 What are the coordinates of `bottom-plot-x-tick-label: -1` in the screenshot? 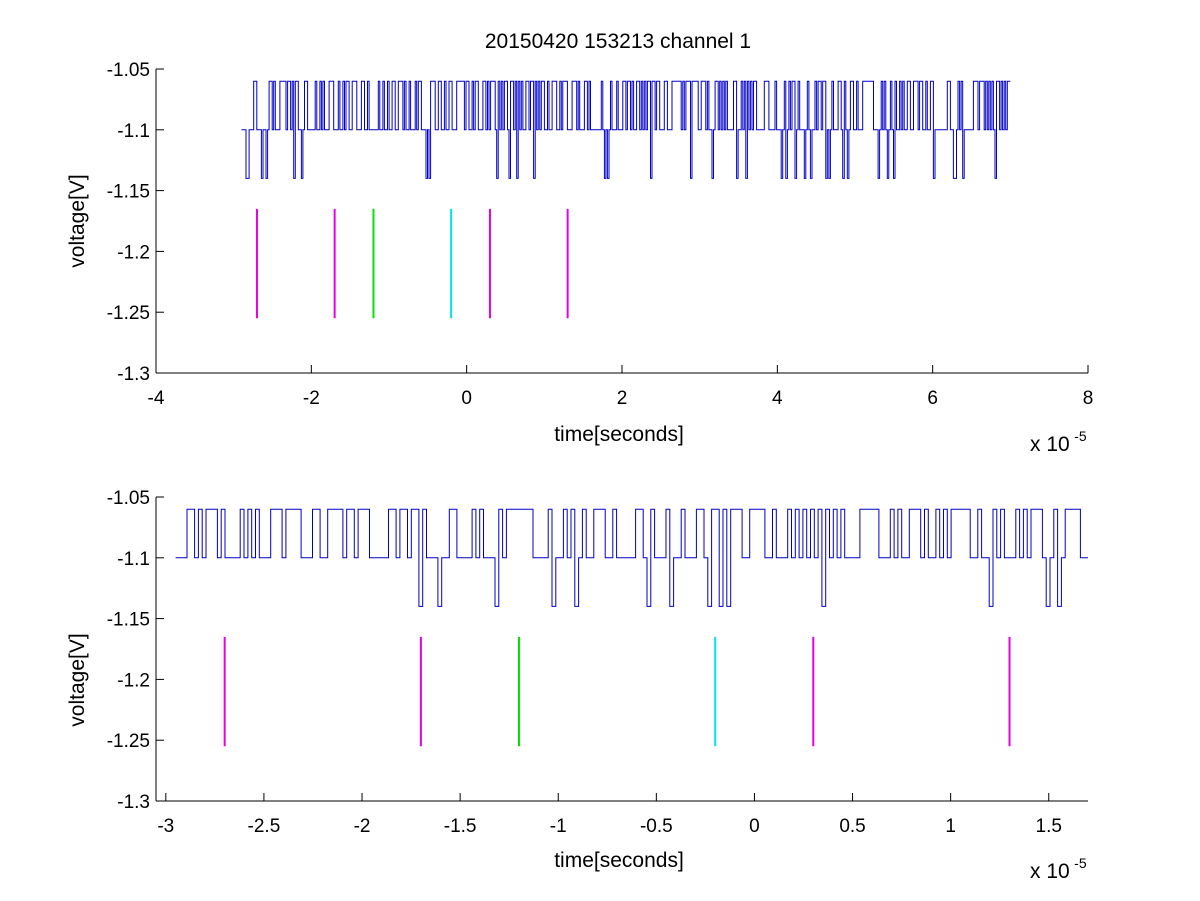 It's located at (558, 826).